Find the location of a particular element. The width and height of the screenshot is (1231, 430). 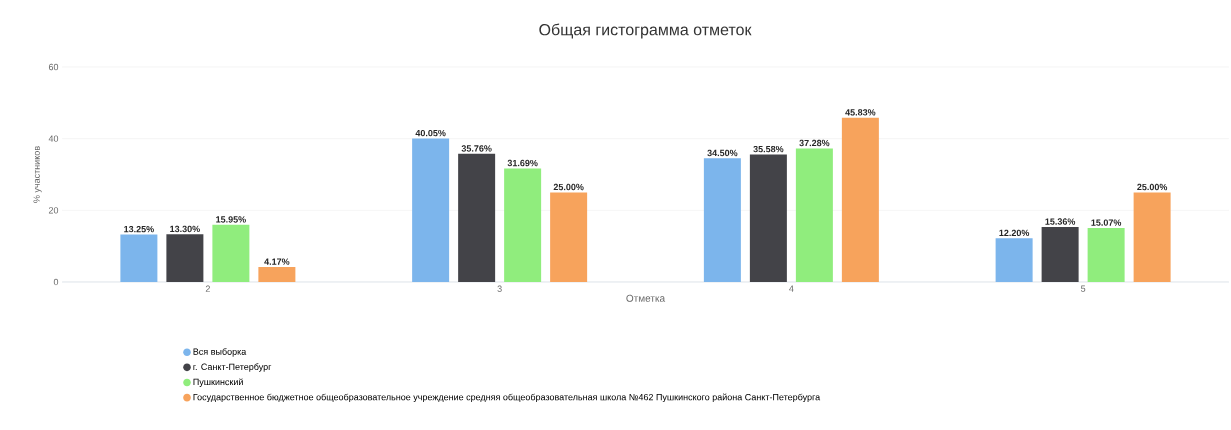

y-axis-title: % участников is located at coordinates (37, 174).